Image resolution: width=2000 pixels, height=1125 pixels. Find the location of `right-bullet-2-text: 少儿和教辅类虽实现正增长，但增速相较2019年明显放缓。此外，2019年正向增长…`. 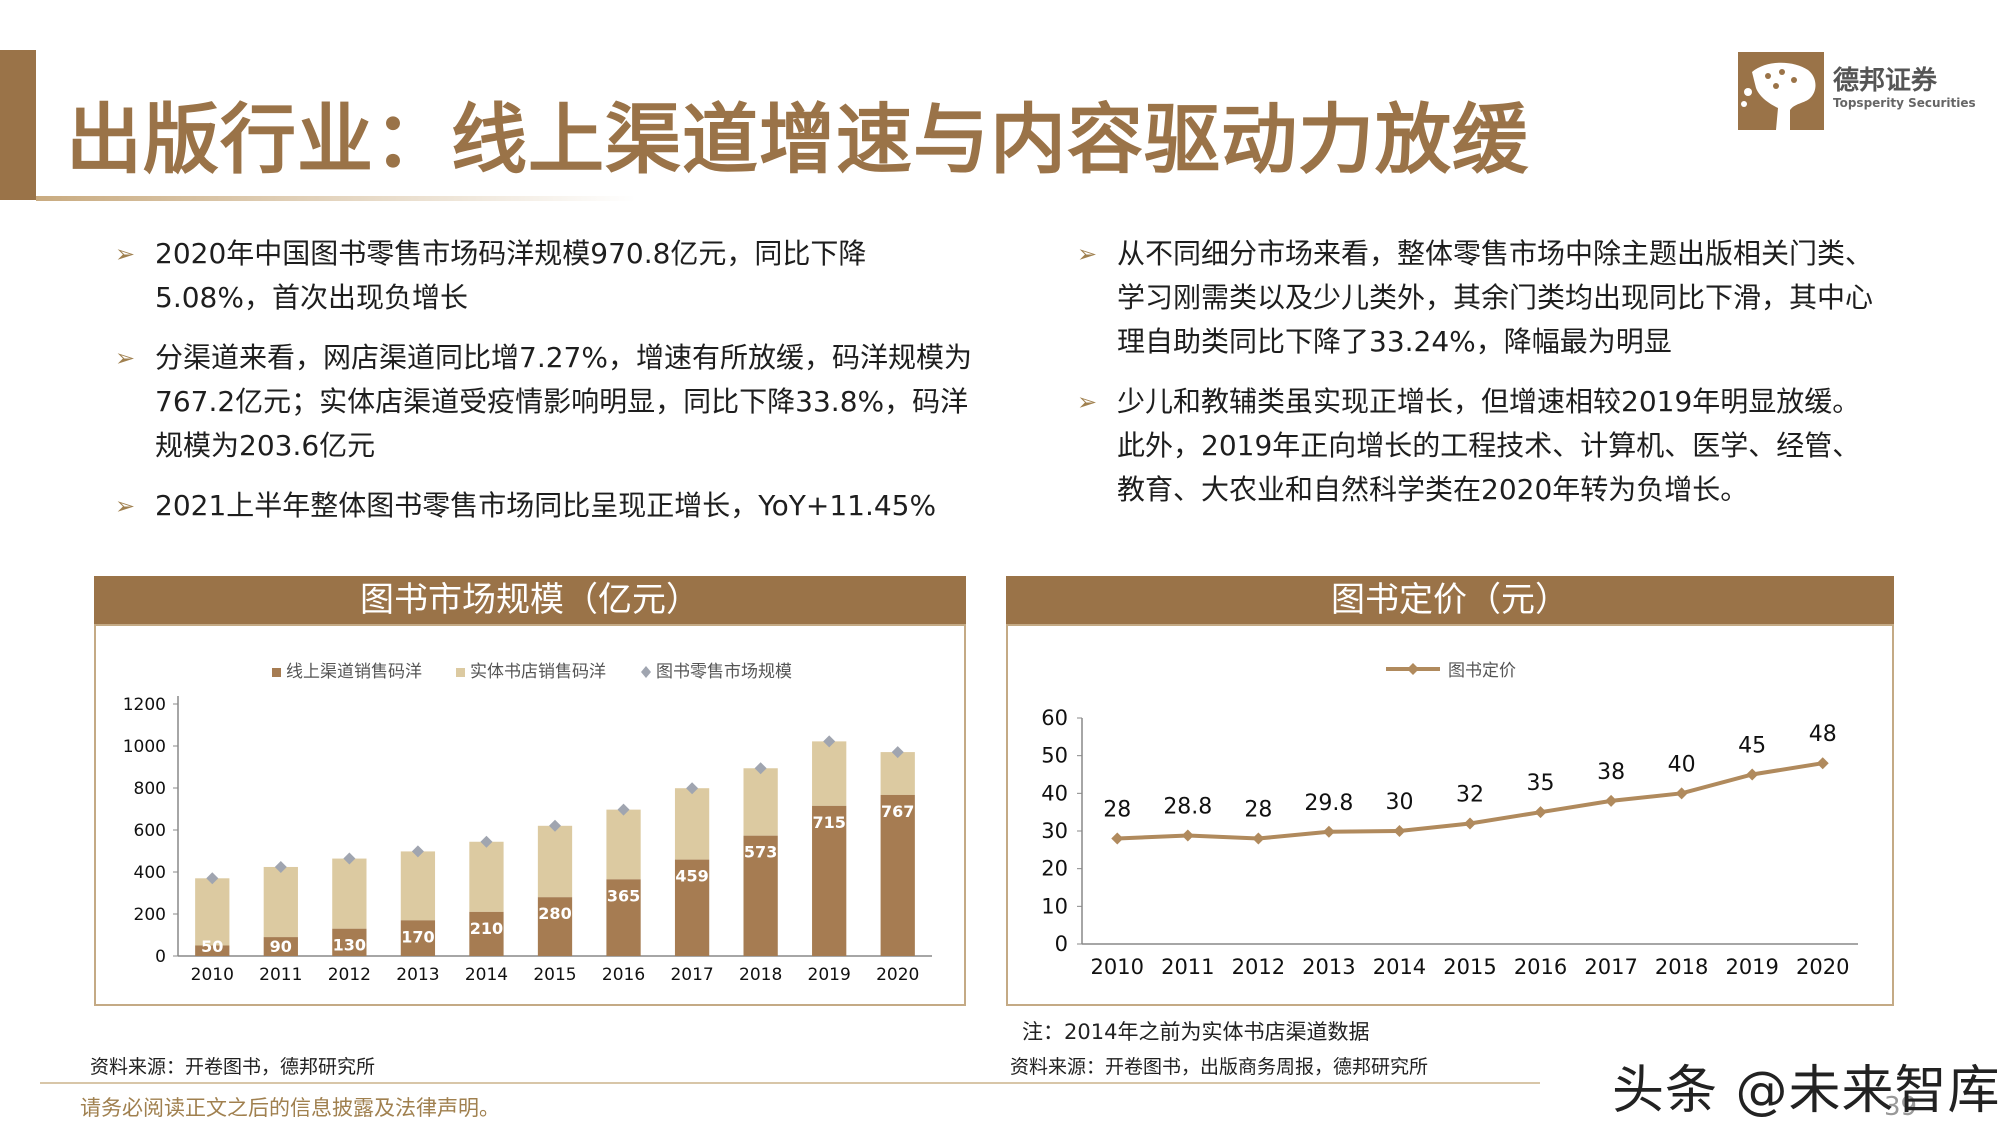

right-bullet-2-text: 少儿和教辅类虽实现正增长，但增速相较2019年明显放缓。此外，2019年正向增长… is located at coordinates (1489, 445).